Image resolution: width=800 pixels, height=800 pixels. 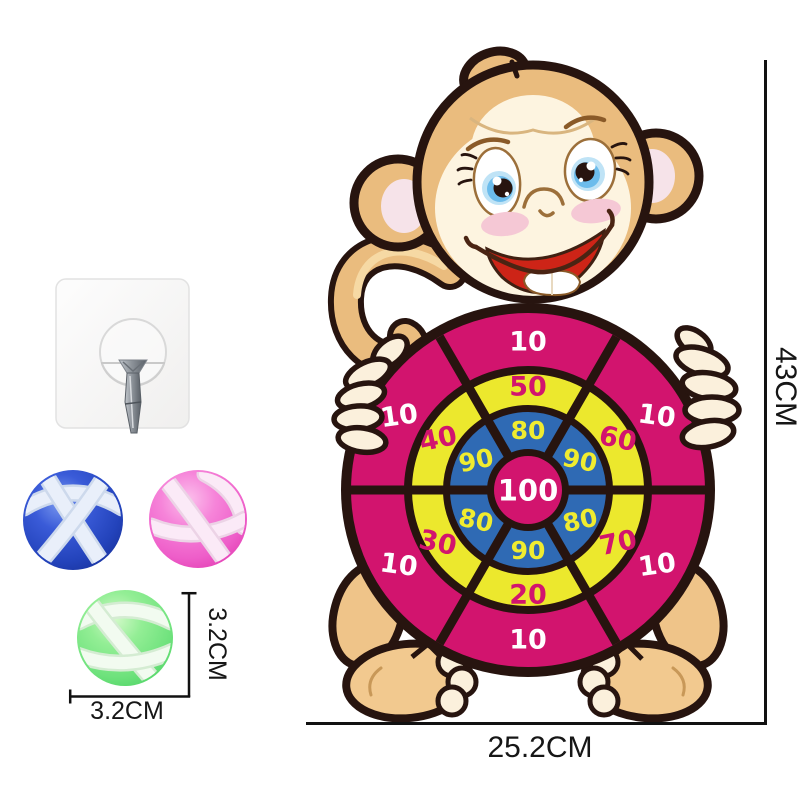 I want to click on dartboard-bullseye, so click(x=528, y=490).